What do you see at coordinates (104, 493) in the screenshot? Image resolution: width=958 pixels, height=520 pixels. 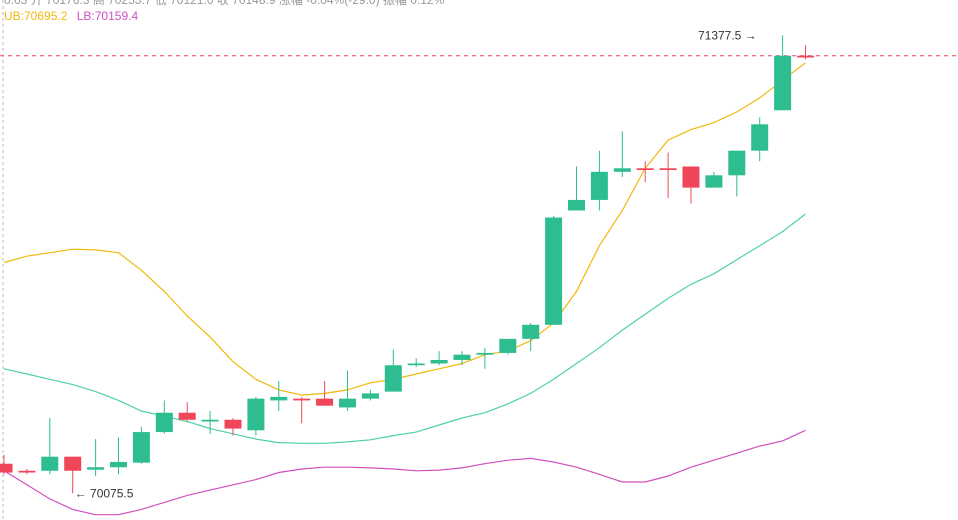 I see `low-price-label: ← 70075.5` at bounding box center [104, 493].